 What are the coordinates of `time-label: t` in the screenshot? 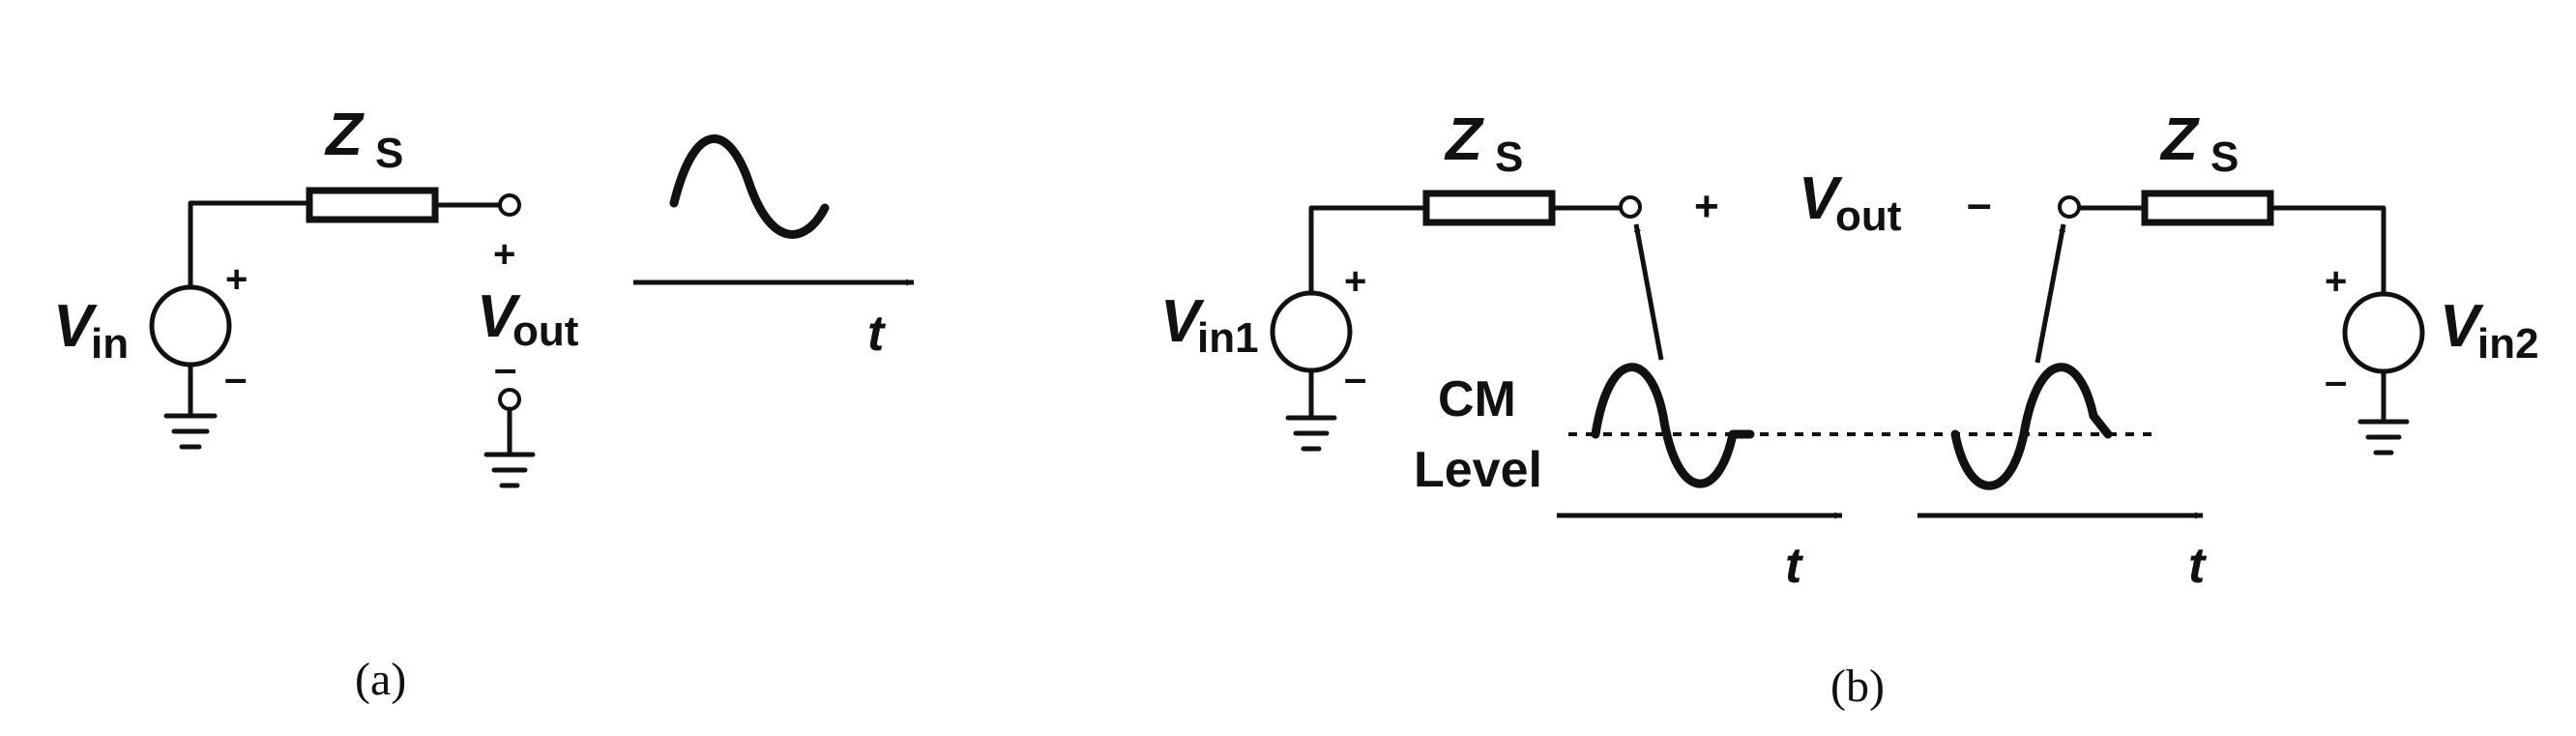 It's located at (877, 334).